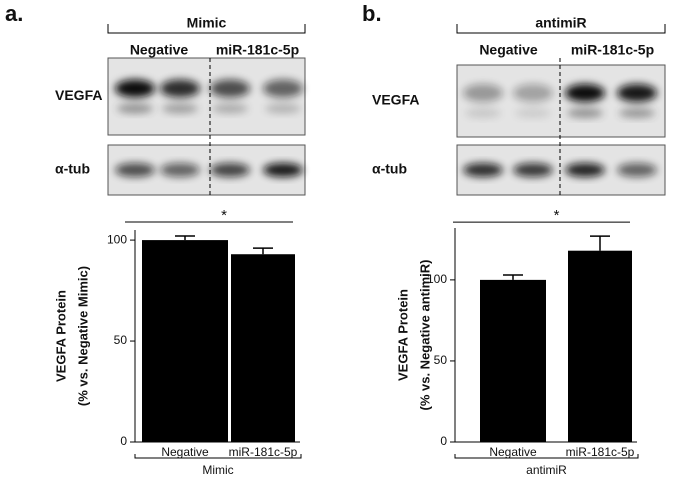  What do you see at coordinates (546, 470) in the screenshot?
I see `x-axis-label: antimiR` at bounding box center [546, 470].